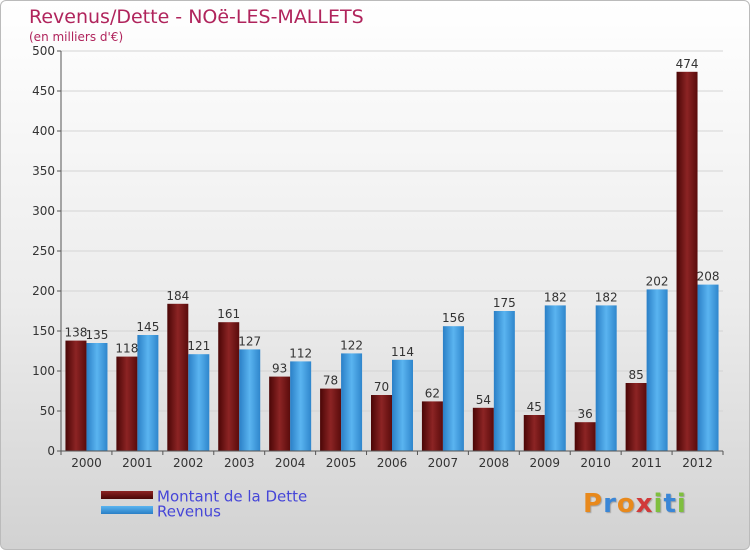  Describe the element at coordinates (126, 349) in the screenshot. I see `data-label-dette: 118` at that location.